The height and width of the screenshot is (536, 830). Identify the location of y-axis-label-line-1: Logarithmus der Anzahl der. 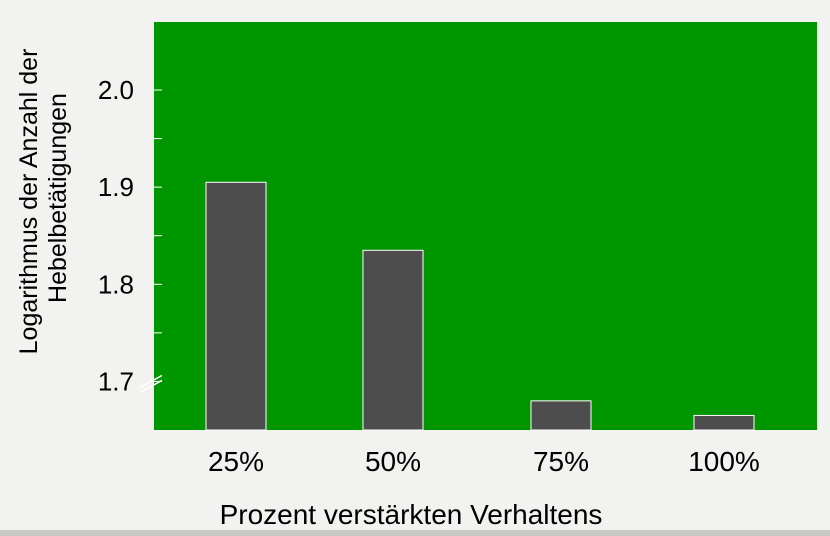
(29, 202).